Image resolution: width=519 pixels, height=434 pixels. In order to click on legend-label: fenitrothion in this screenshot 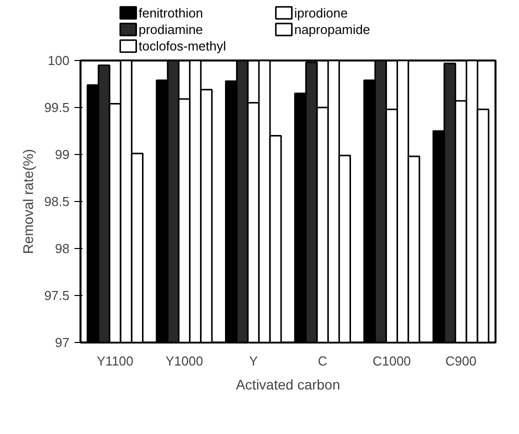, I will do `click(170, 12)`.